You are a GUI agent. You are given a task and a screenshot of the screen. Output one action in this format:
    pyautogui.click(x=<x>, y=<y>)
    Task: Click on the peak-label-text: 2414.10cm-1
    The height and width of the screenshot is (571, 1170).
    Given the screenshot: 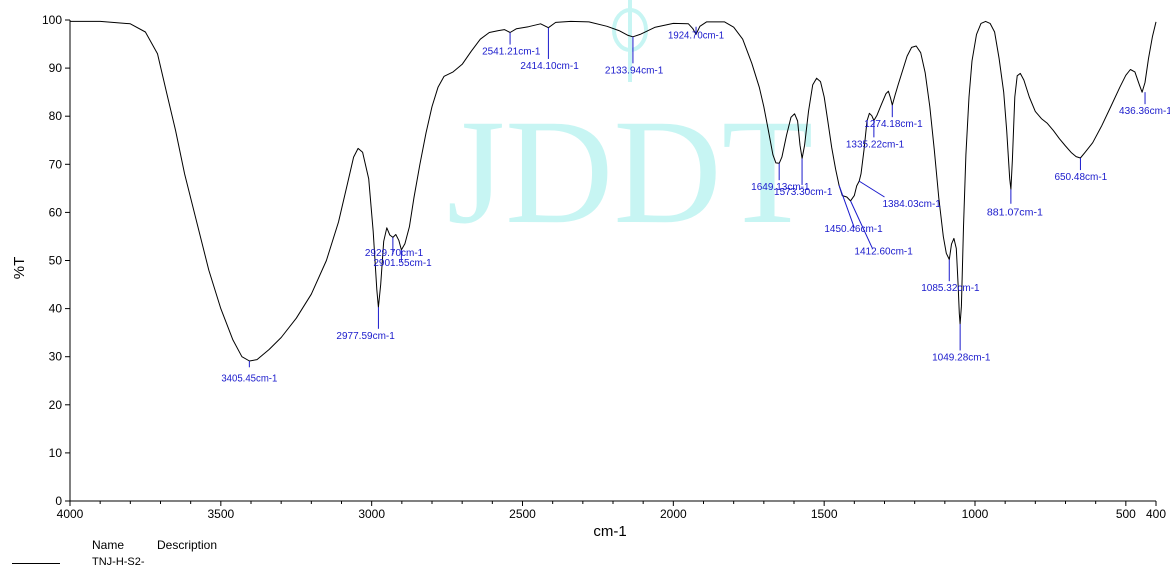 What is the action you would take?
    pyautogui.click(x=549, y=66)
    